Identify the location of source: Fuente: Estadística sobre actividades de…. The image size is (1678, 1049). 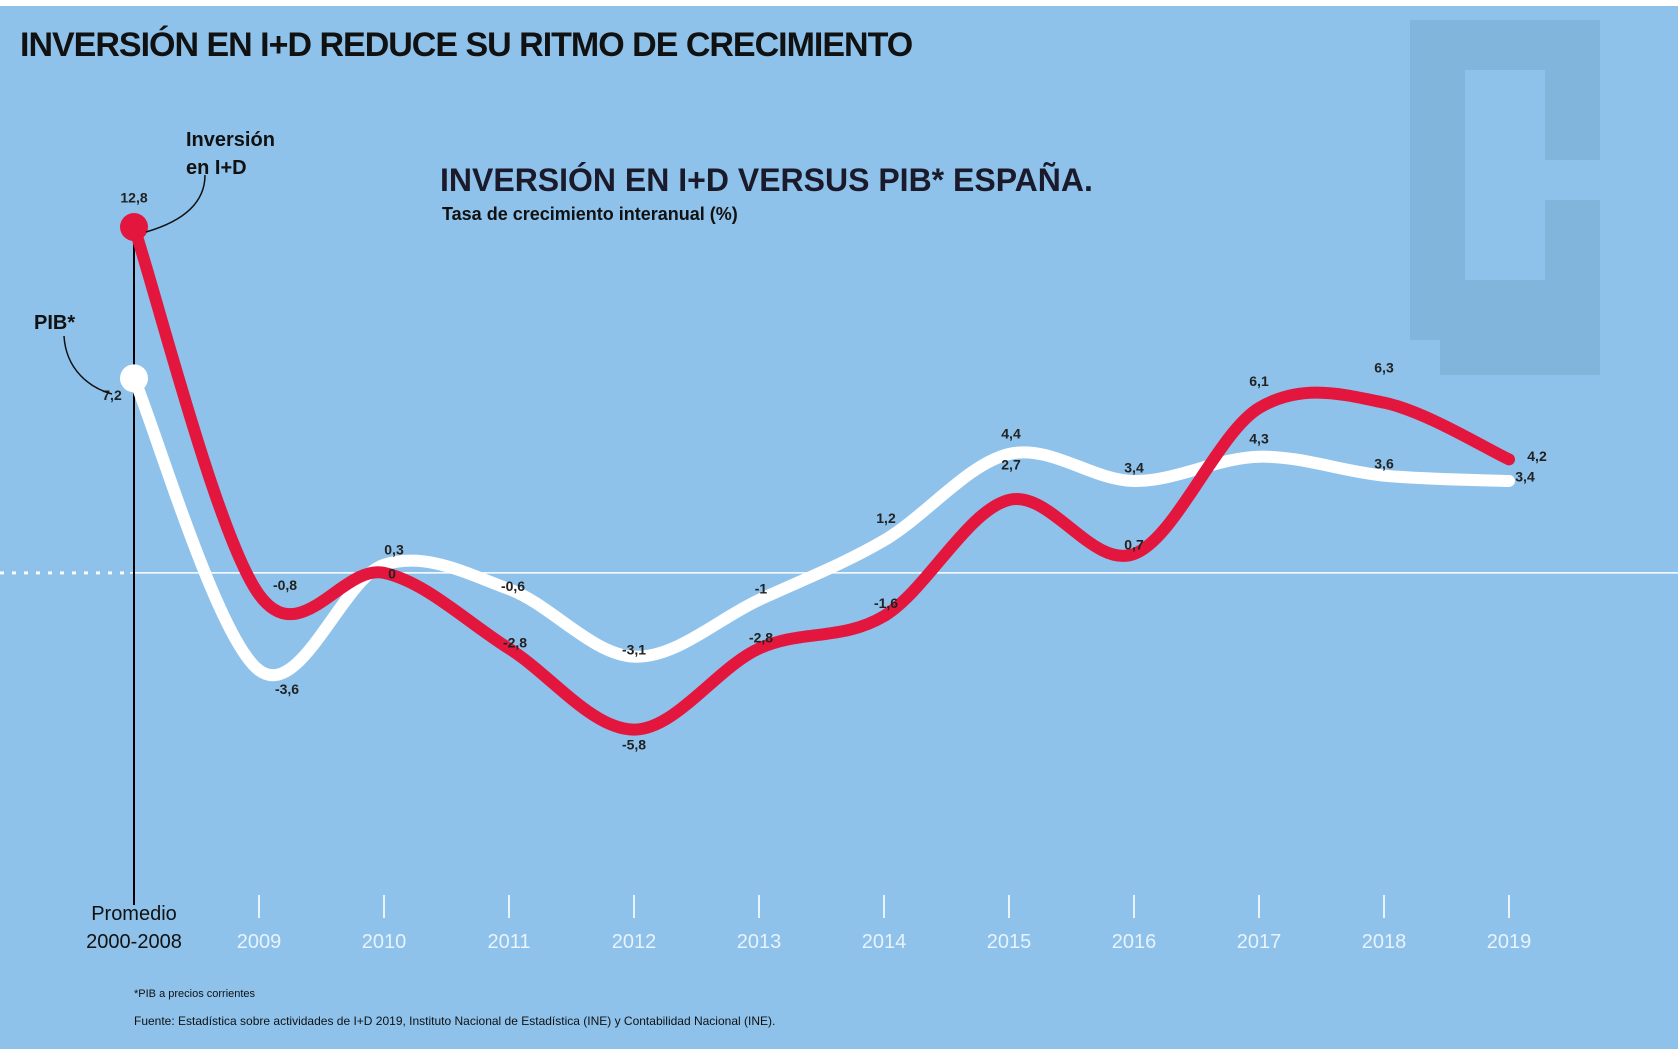
(455, 1021).